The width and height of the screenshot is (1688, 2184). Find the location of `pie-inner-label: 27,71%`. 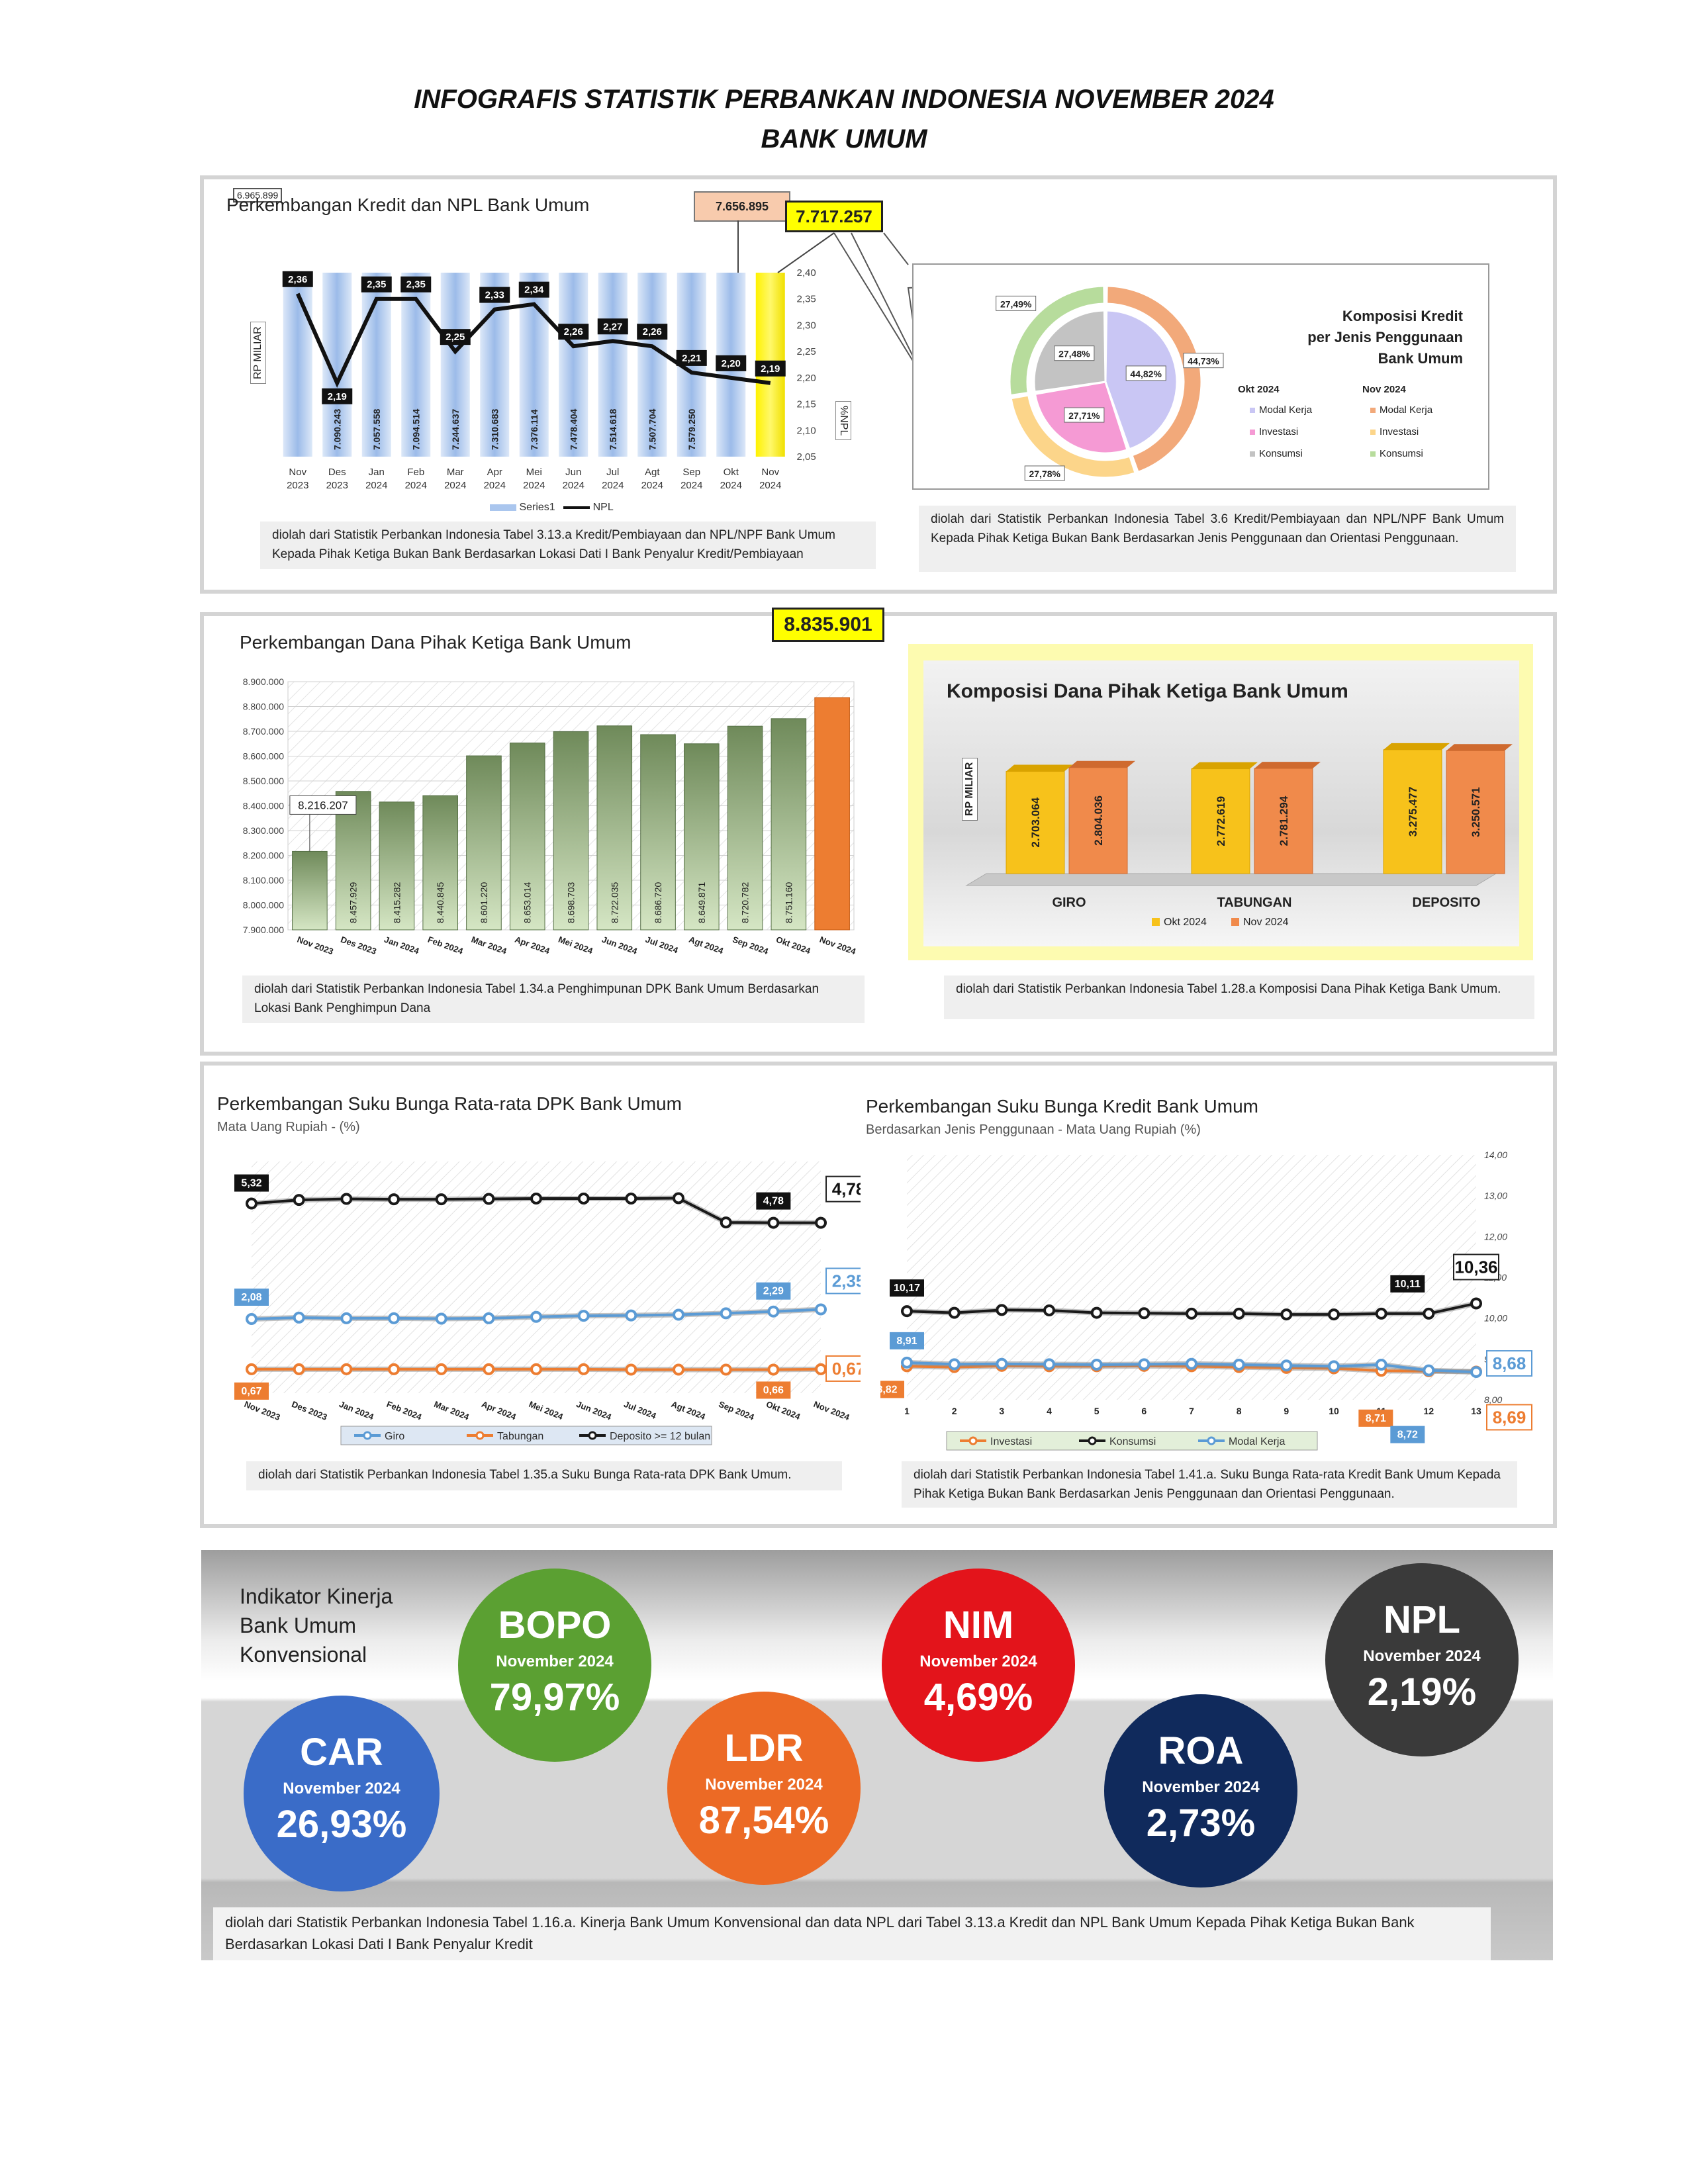

pie-inner-label: 27,71% is located at coordinates (1084, 415).